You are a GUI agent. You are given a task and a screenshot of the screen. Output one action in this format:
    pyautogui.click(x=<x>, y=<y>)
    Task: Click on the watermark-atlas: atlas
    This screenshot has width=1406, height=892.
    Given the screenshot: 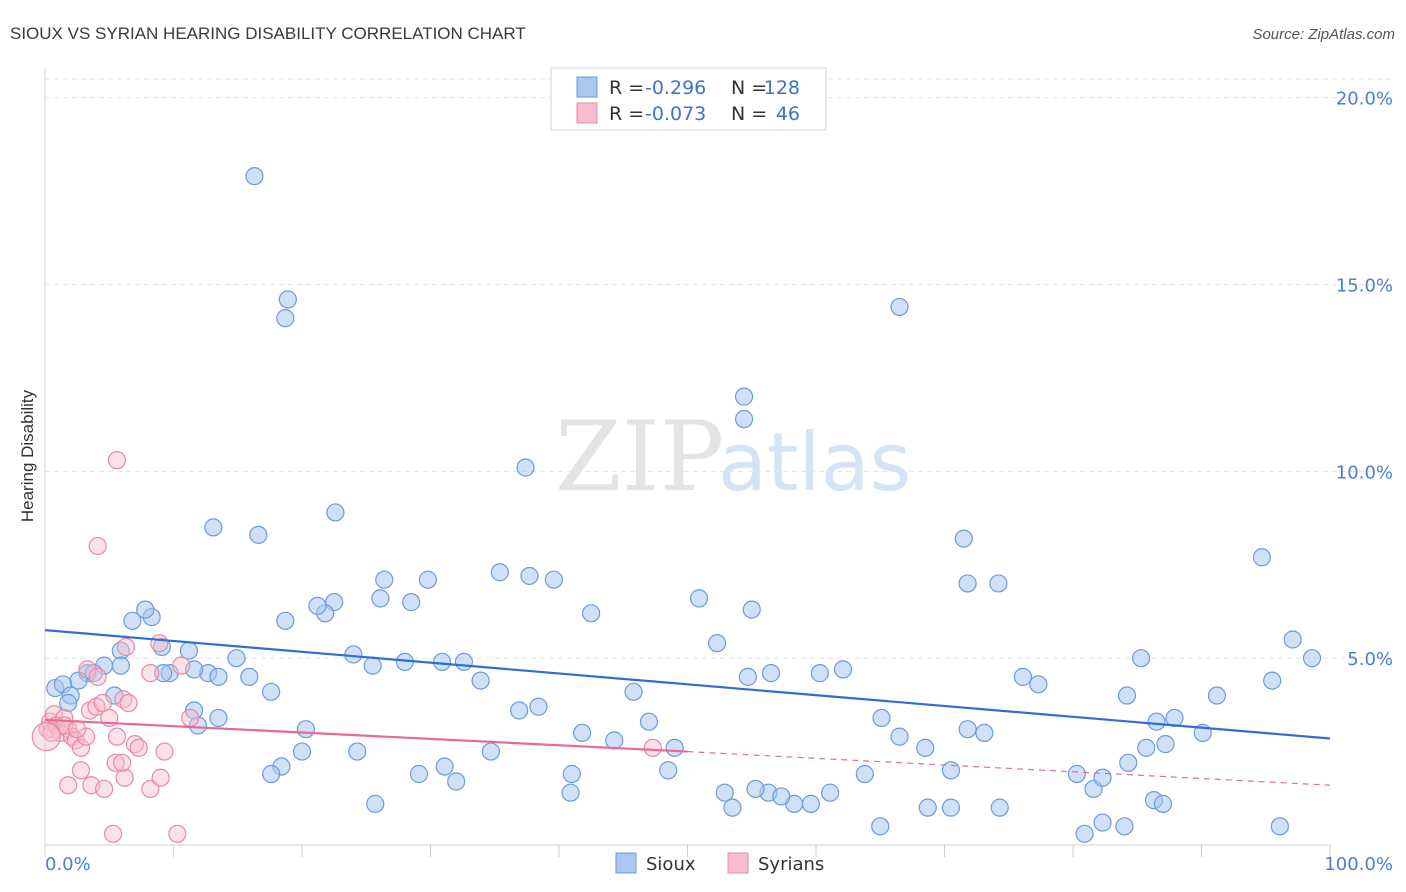 What is the action you would take?
    pyautogui.click(x=814, y=462)
    